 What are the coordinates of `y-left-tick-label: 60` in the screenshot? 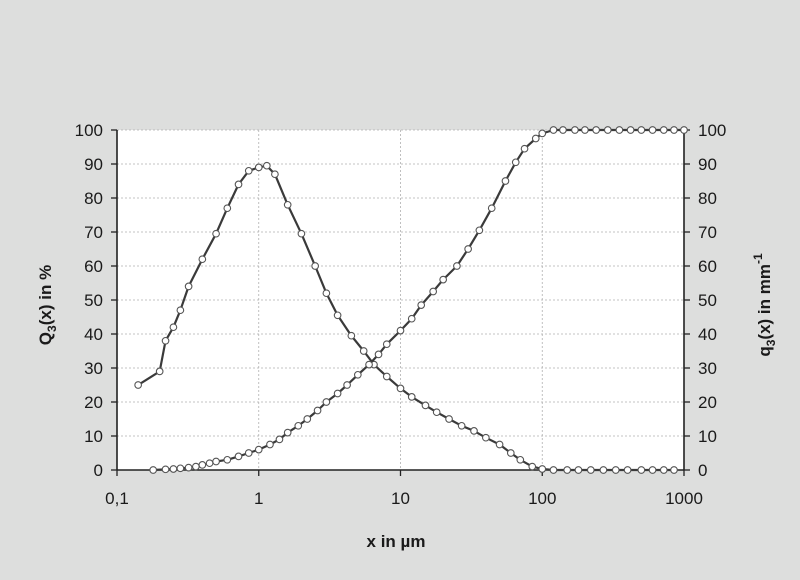 It's located at (93, 266).